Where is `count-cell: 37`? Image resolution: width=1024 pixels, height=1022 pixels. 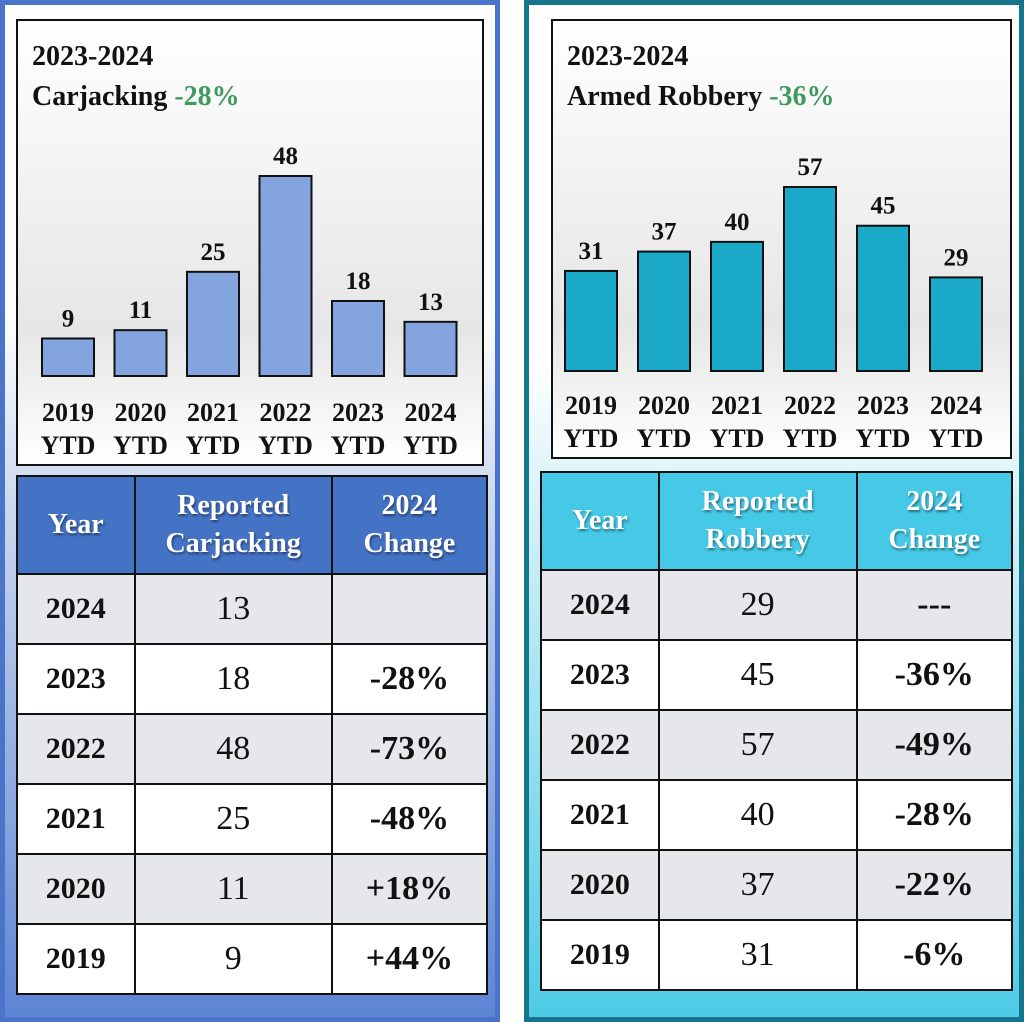 count-cell: 37 is located at coordinates (757, 885).